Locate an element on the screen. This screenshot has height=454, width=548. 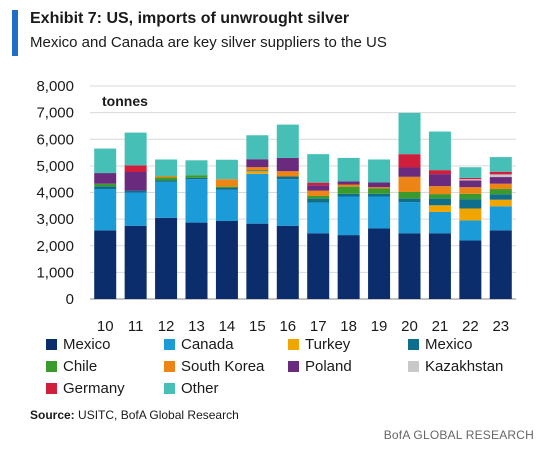
x-tick-label: 18 is located at coordinates (348, 326).